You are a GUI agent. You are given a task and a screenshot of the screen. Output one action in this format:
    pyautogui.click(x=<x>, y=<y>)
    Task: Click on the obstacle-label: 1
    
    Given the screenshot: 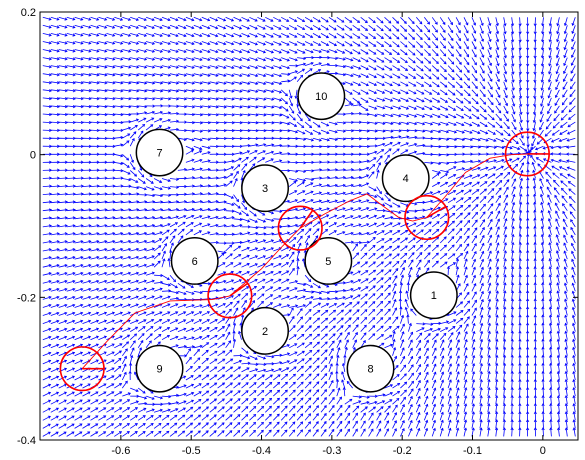 What is the action you would take?
    pyautogui.click(x=434, y=296)
    